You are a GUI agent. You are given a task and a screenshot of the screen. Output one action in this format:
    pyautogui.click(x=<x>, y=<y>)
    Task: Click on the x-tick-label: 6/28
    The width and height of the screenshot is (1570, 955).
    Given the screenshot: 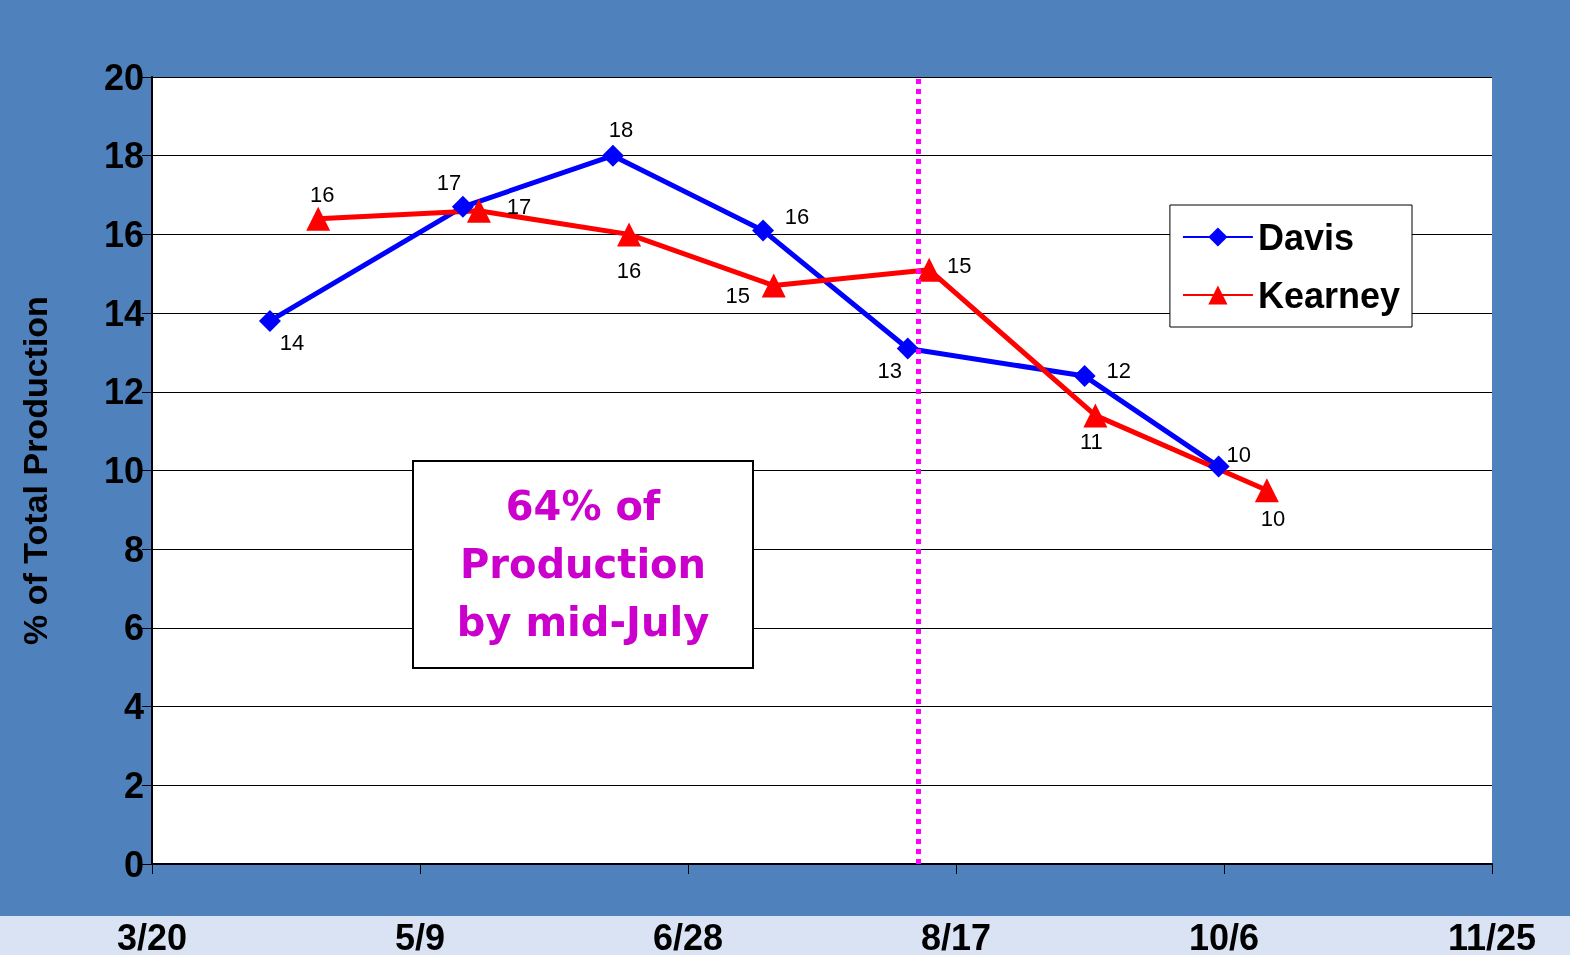 What is the action you would take?
    pyautogui.click(x=688, y=935)
    